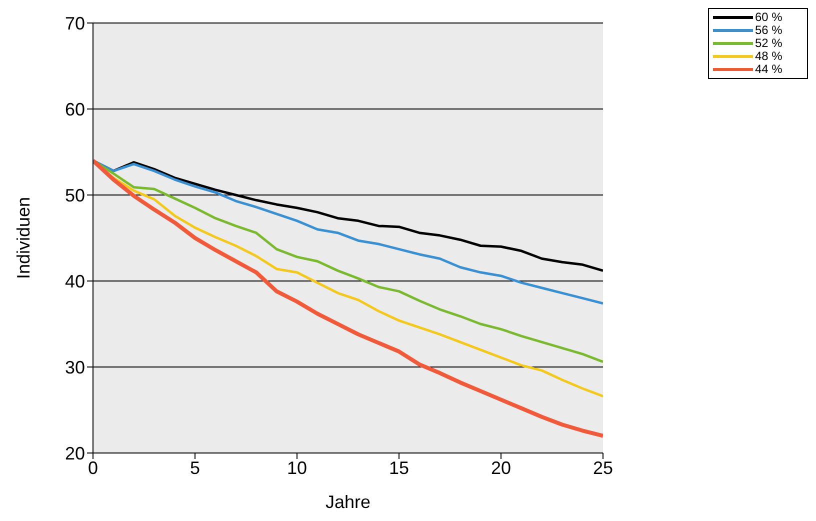 Image resolution: width=816 pixels, height=521 pixels. Describe the element at coordinates (93, 468) in the screenshot. I see `x-tick-label: 0` at that location.